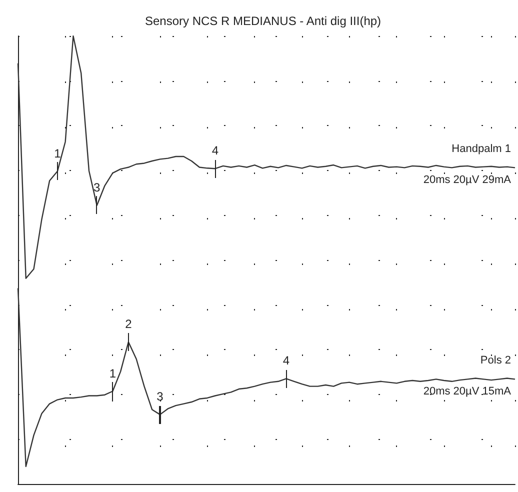  What do you see at coordinates (467, 392) in the screenshot?
I see `annotation: 20ms 20µV 15mA` at bounding box center [467, 392].